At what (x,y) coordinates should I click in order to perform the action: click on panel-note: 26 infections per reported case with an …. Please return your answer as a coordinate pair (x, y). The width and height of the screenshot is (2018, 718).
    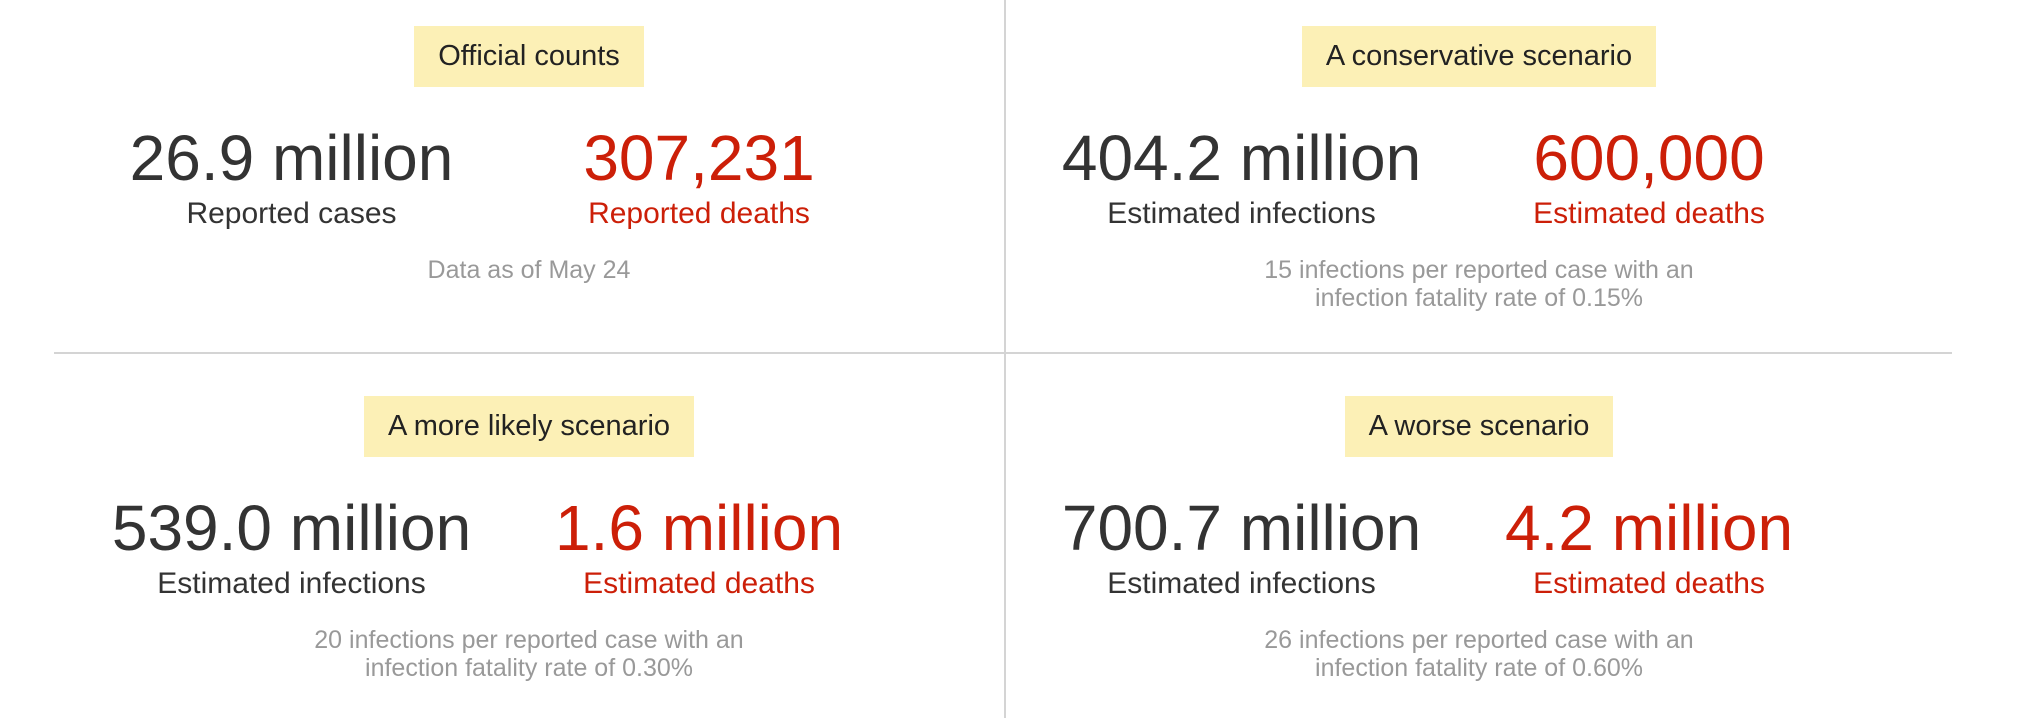
    Looking at the image, I should click on (1479, 654).